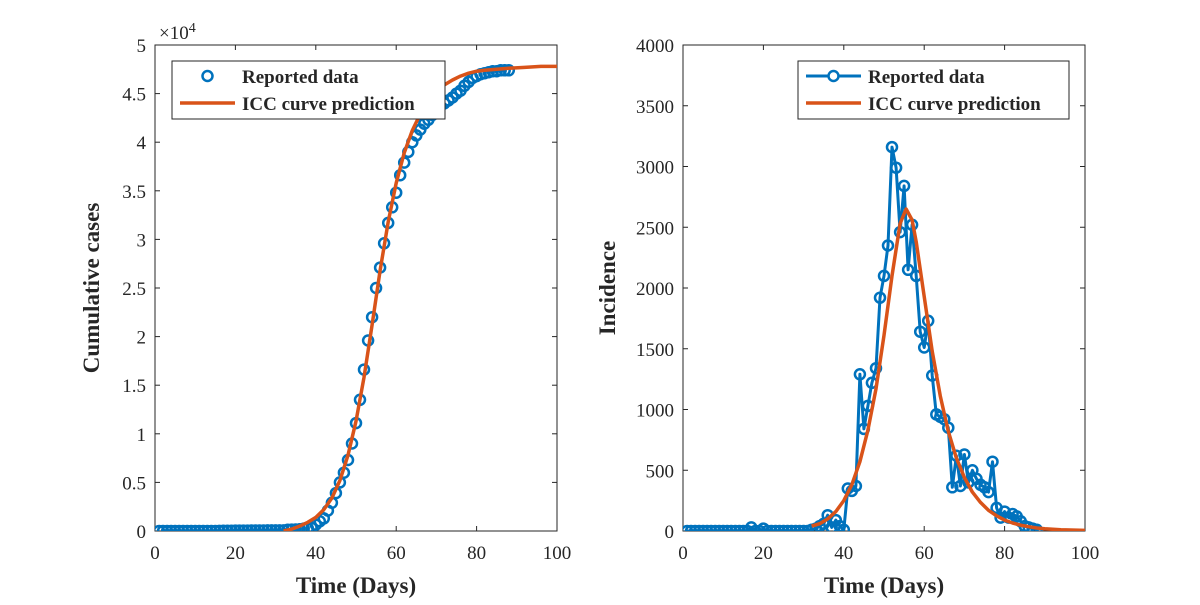  I want to click on right-legend-label: ICC curve prediction, so click(954, 104).